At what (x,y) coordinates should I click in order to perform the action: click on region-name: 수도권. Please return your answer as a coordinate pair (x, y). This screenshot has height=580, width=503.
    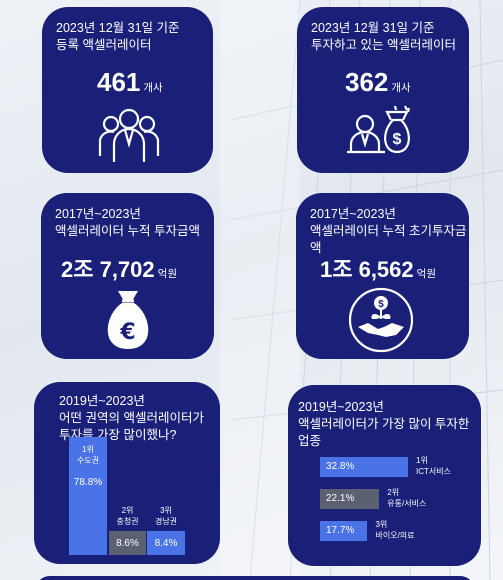
    Looking at the image, I should click on (88, 460).